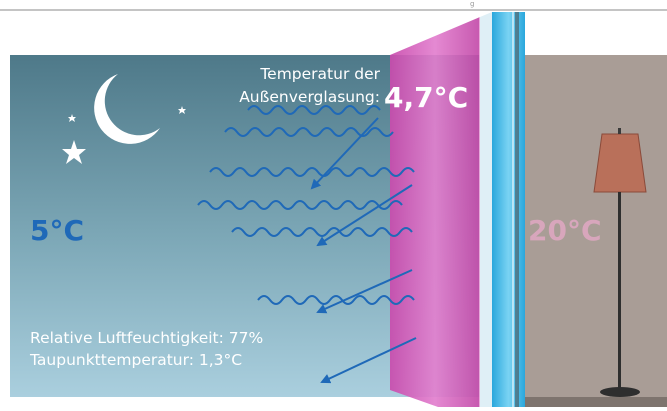 This screenshot has height=411, width=667. Describe the element at coordinates (472, 4) in the screenshot. I see `header-fragment: g` at that location.